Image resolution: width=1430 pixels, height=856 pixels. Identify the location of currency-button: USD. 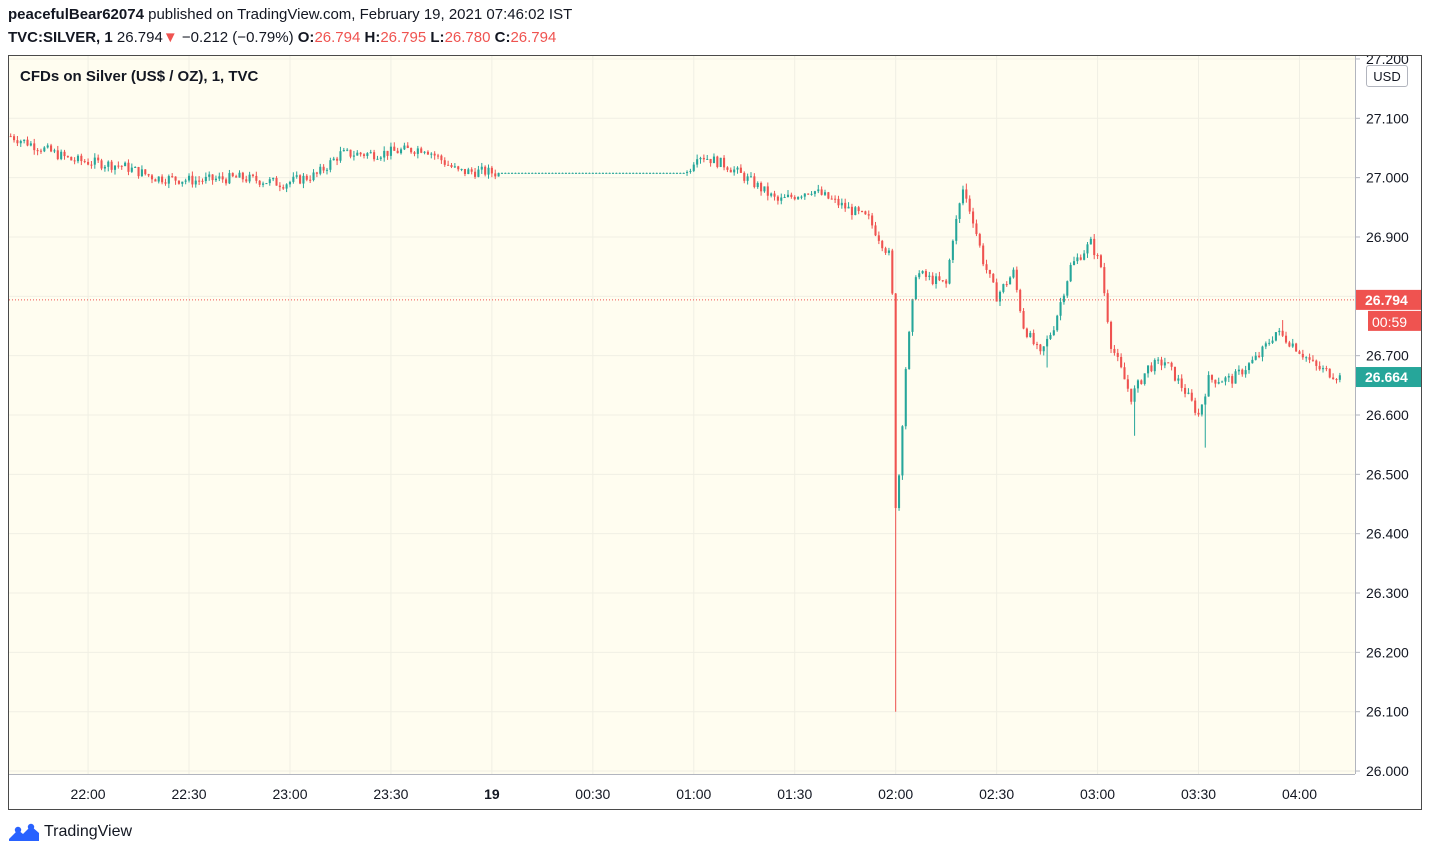
(1387, 76).